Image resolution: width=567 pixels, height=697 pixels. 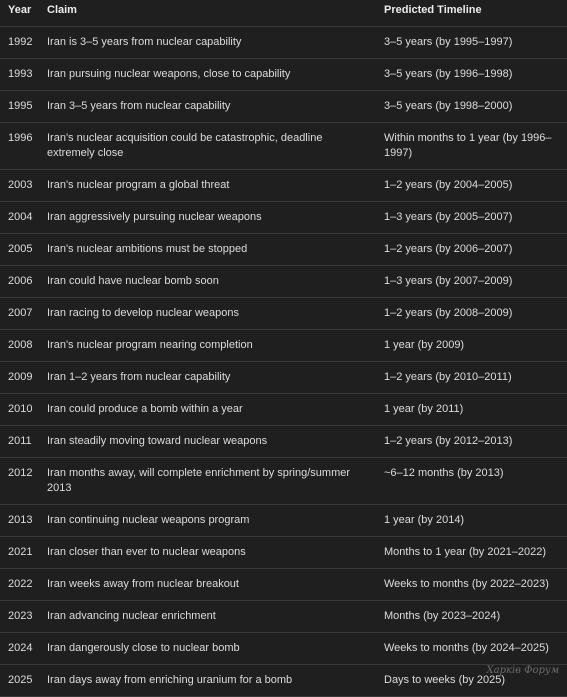 I want to click on cell-timeline: 1–2 years (by 2004–2005), so click(x=472, y=185).